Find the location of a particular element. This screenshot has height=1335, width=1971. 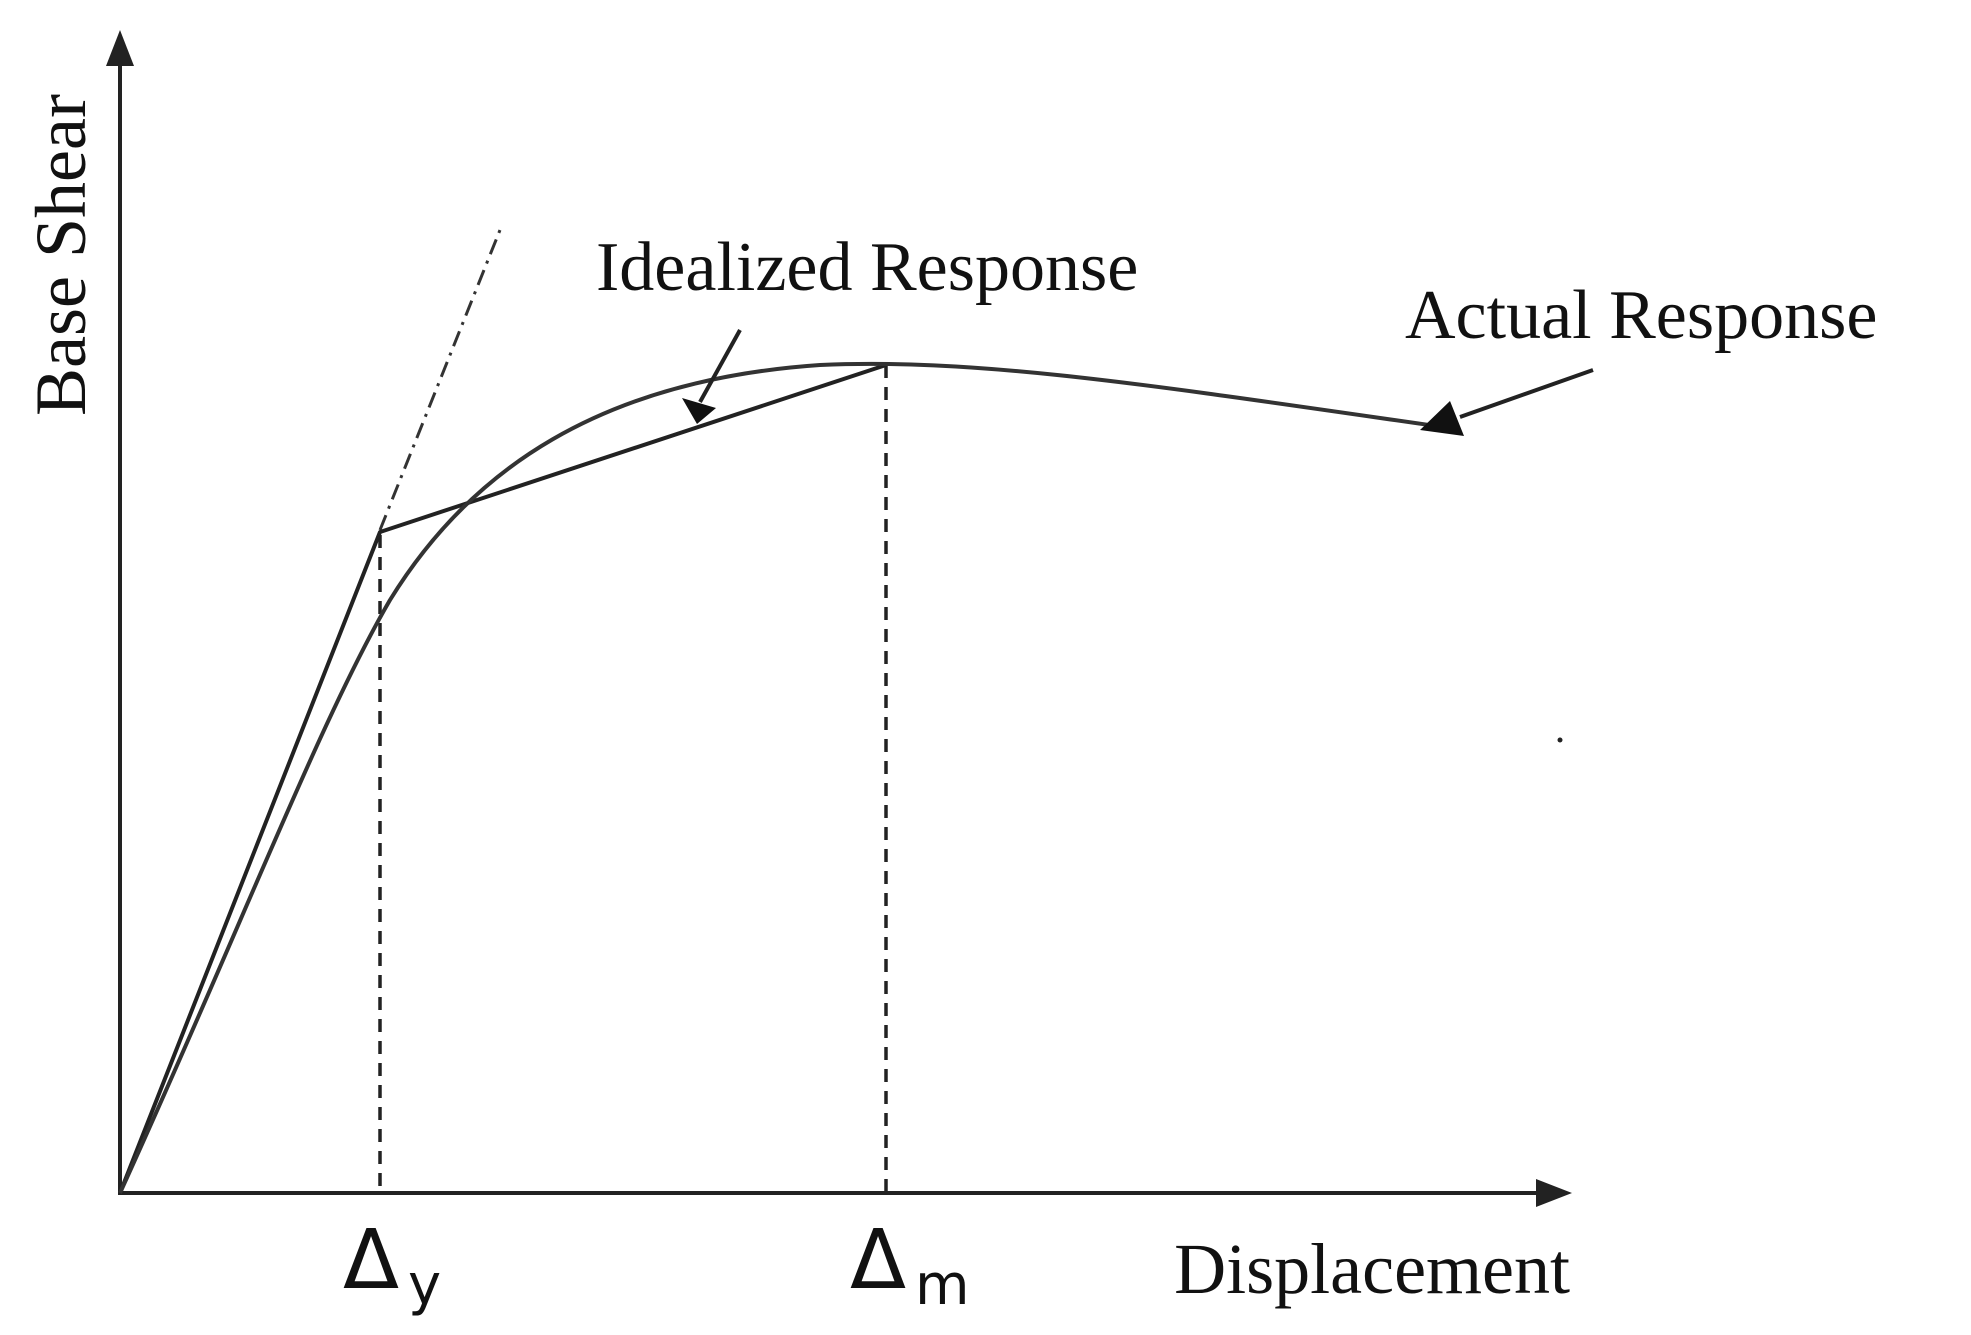

x-axis-label: Displacement is located at coordinates (1372, 1269).